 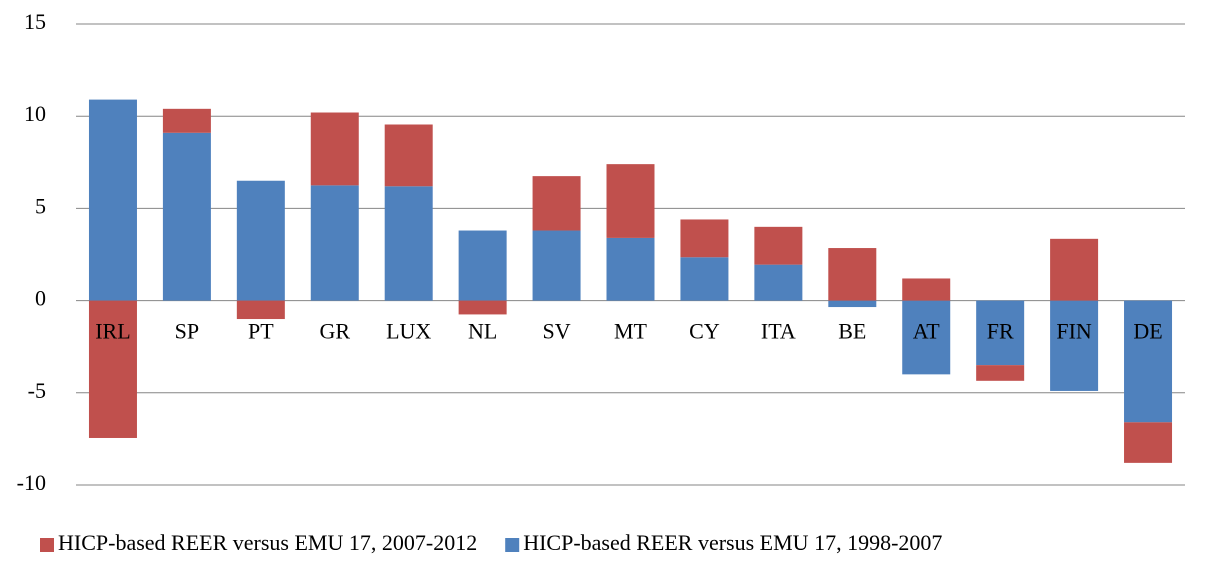 I want to click on y-tick-label: -5, so click(x=37, y=390).